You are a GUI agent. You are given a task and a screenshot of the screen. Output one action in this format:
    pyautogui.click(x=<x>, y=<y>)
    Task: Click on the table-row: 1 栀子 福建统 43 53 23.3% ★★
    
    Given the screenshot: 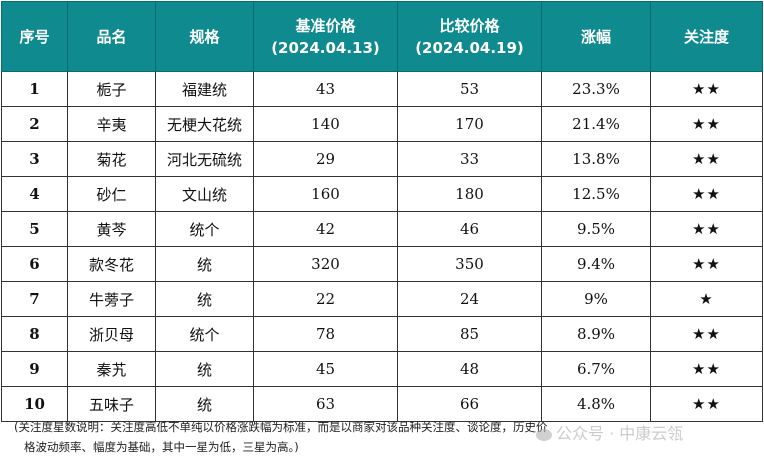 What is the action you would take?
    pyautogui.click(x=382, y=89)
    